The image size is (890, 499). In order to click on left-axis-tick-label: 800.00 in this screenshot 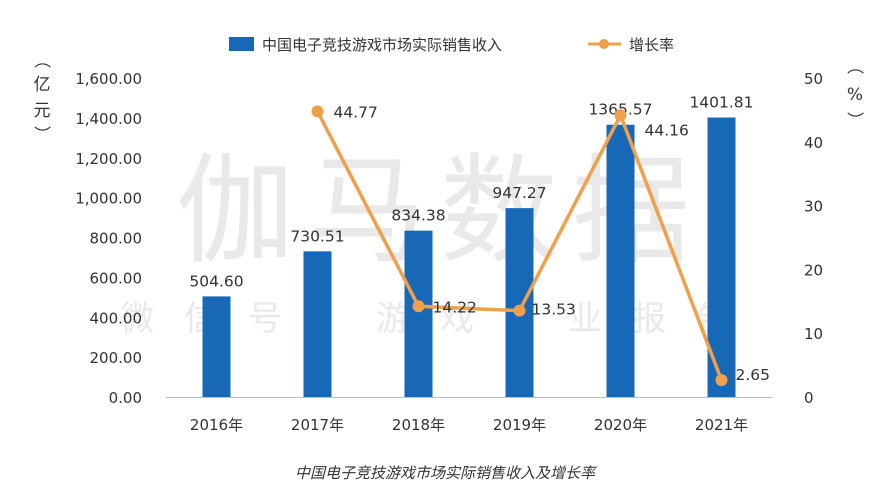, I will do `click(116, 239)`.